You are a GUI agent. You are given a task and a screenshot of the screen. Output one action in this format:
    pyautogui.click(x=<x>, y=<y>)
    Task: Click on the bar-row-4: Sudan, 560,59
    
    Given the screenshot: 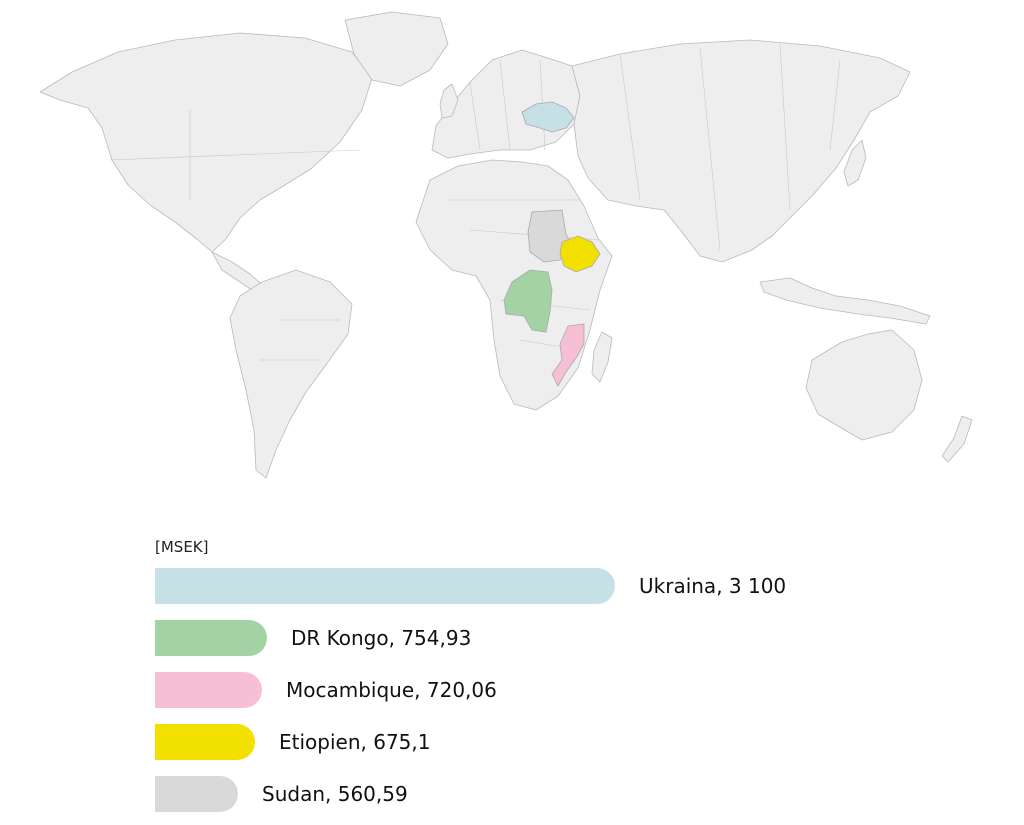 What is the action you would take?
    pyautogui.click(x=281, y=794)
    